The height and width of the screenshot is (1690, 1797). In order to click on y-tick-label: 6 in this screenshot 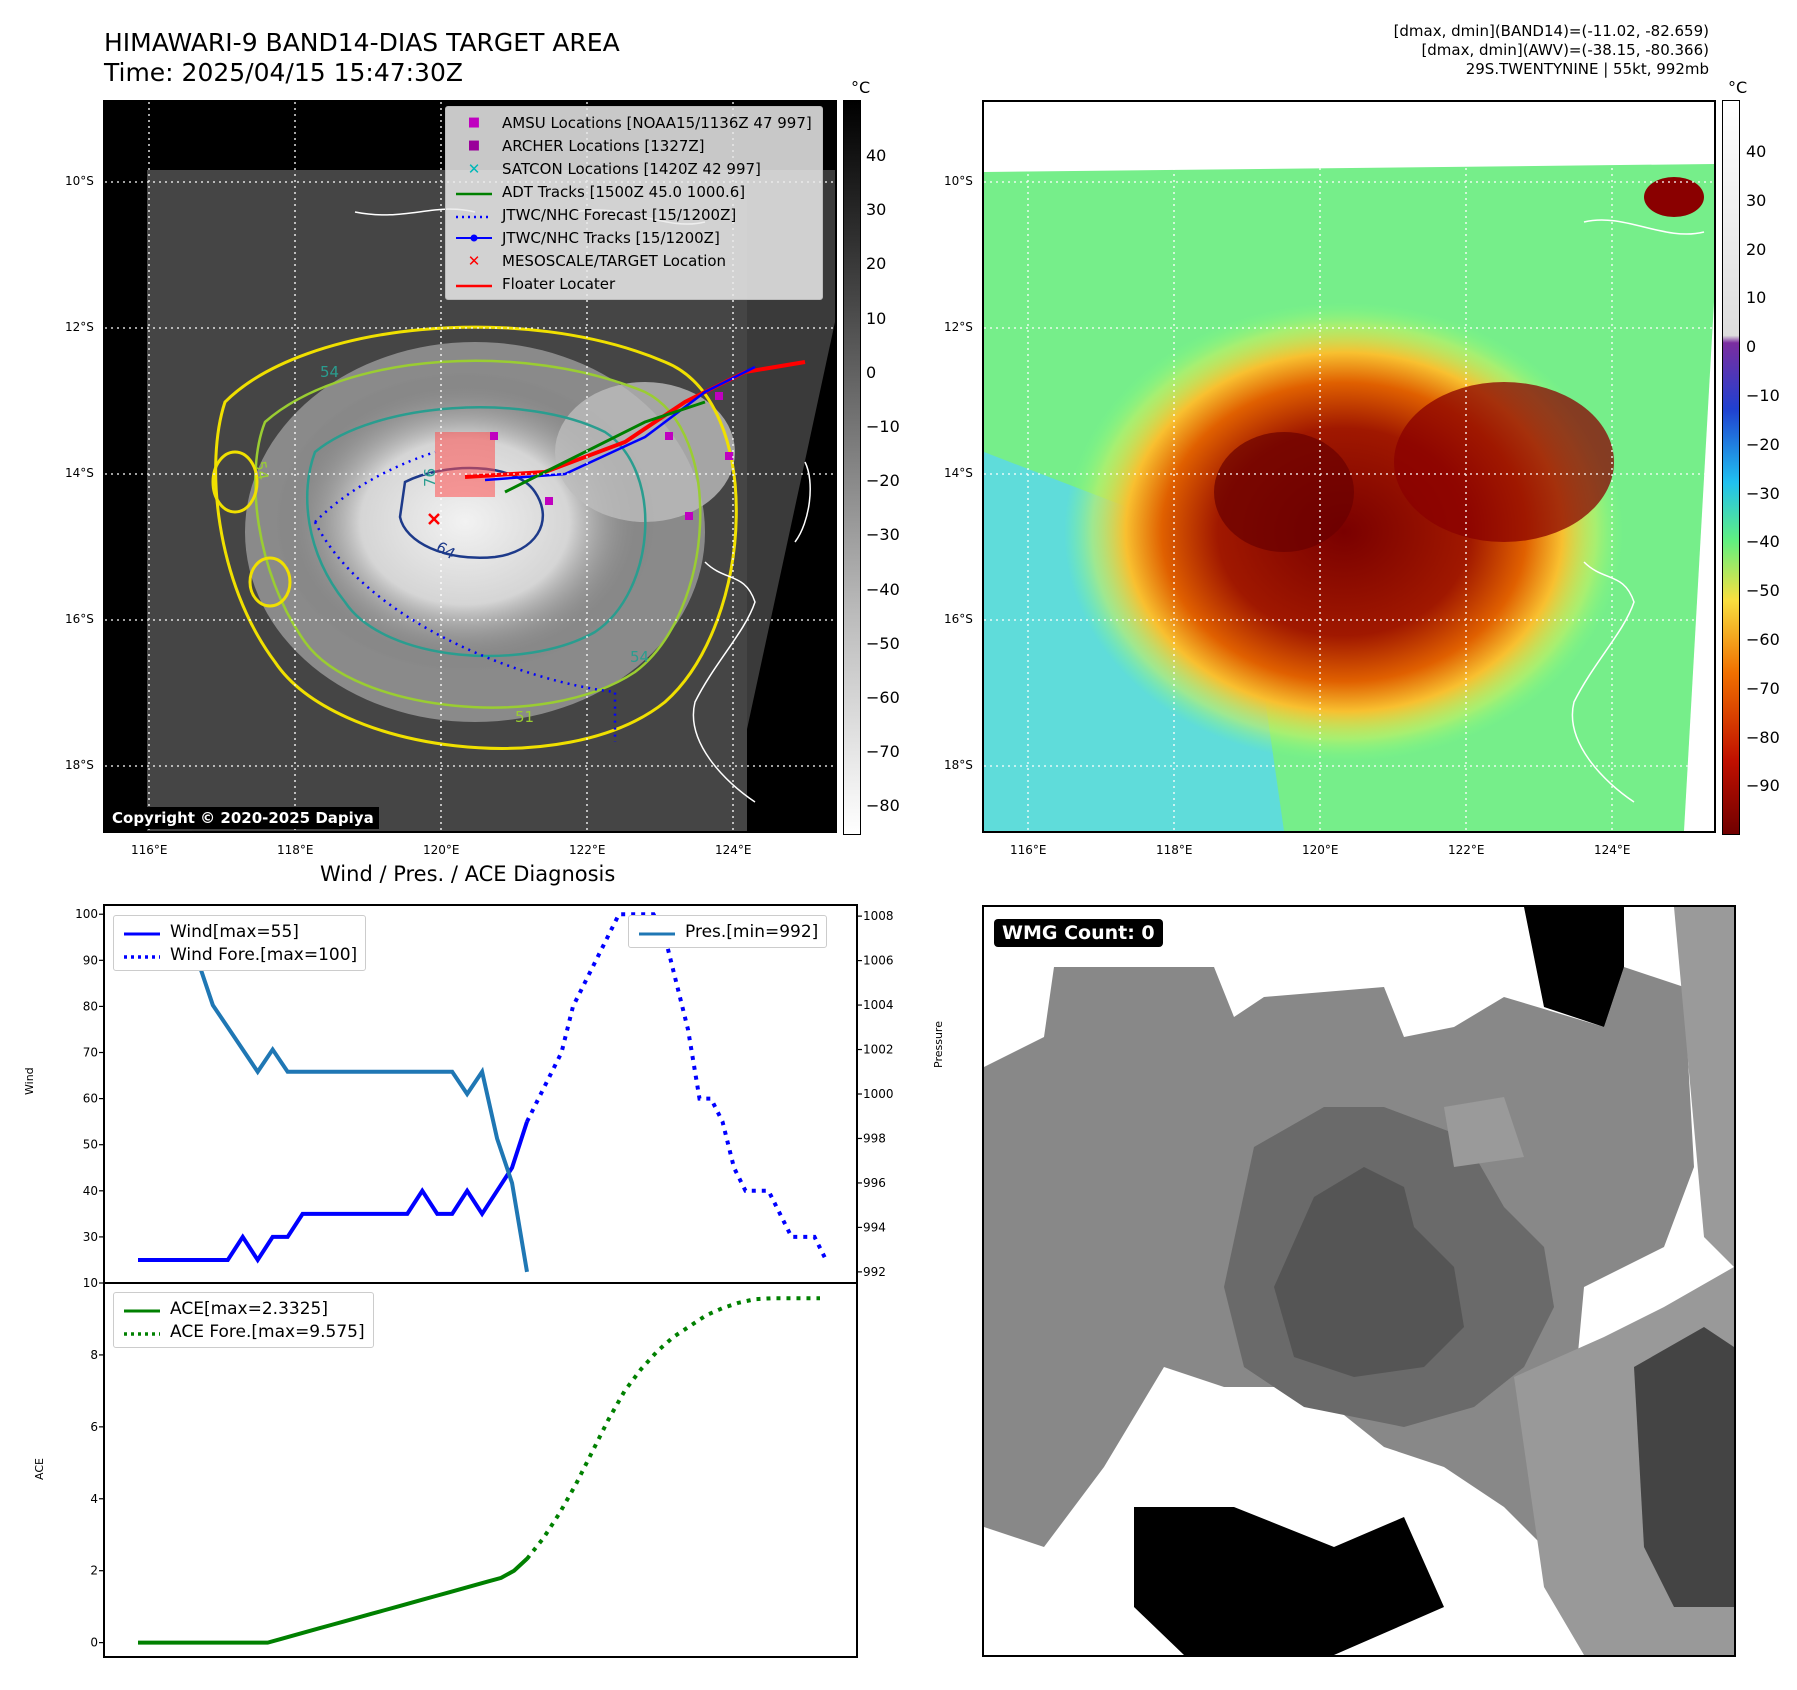, I will do `click(94, 1427)`.